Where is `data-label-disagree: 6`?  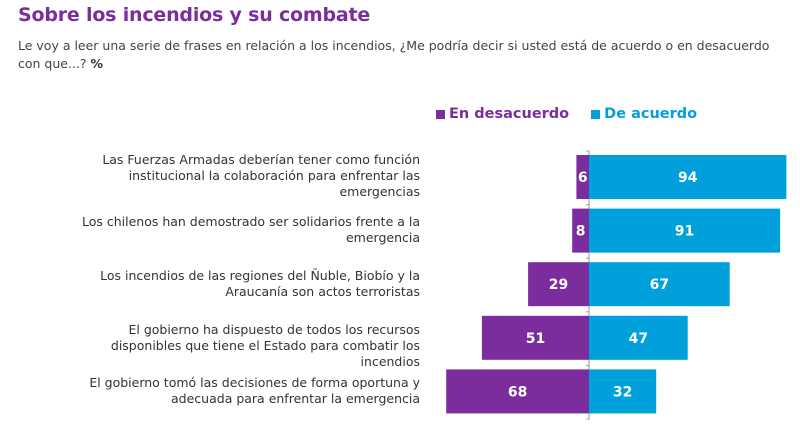 data-label-disagree: 6 is located at coordinates (583, 178).